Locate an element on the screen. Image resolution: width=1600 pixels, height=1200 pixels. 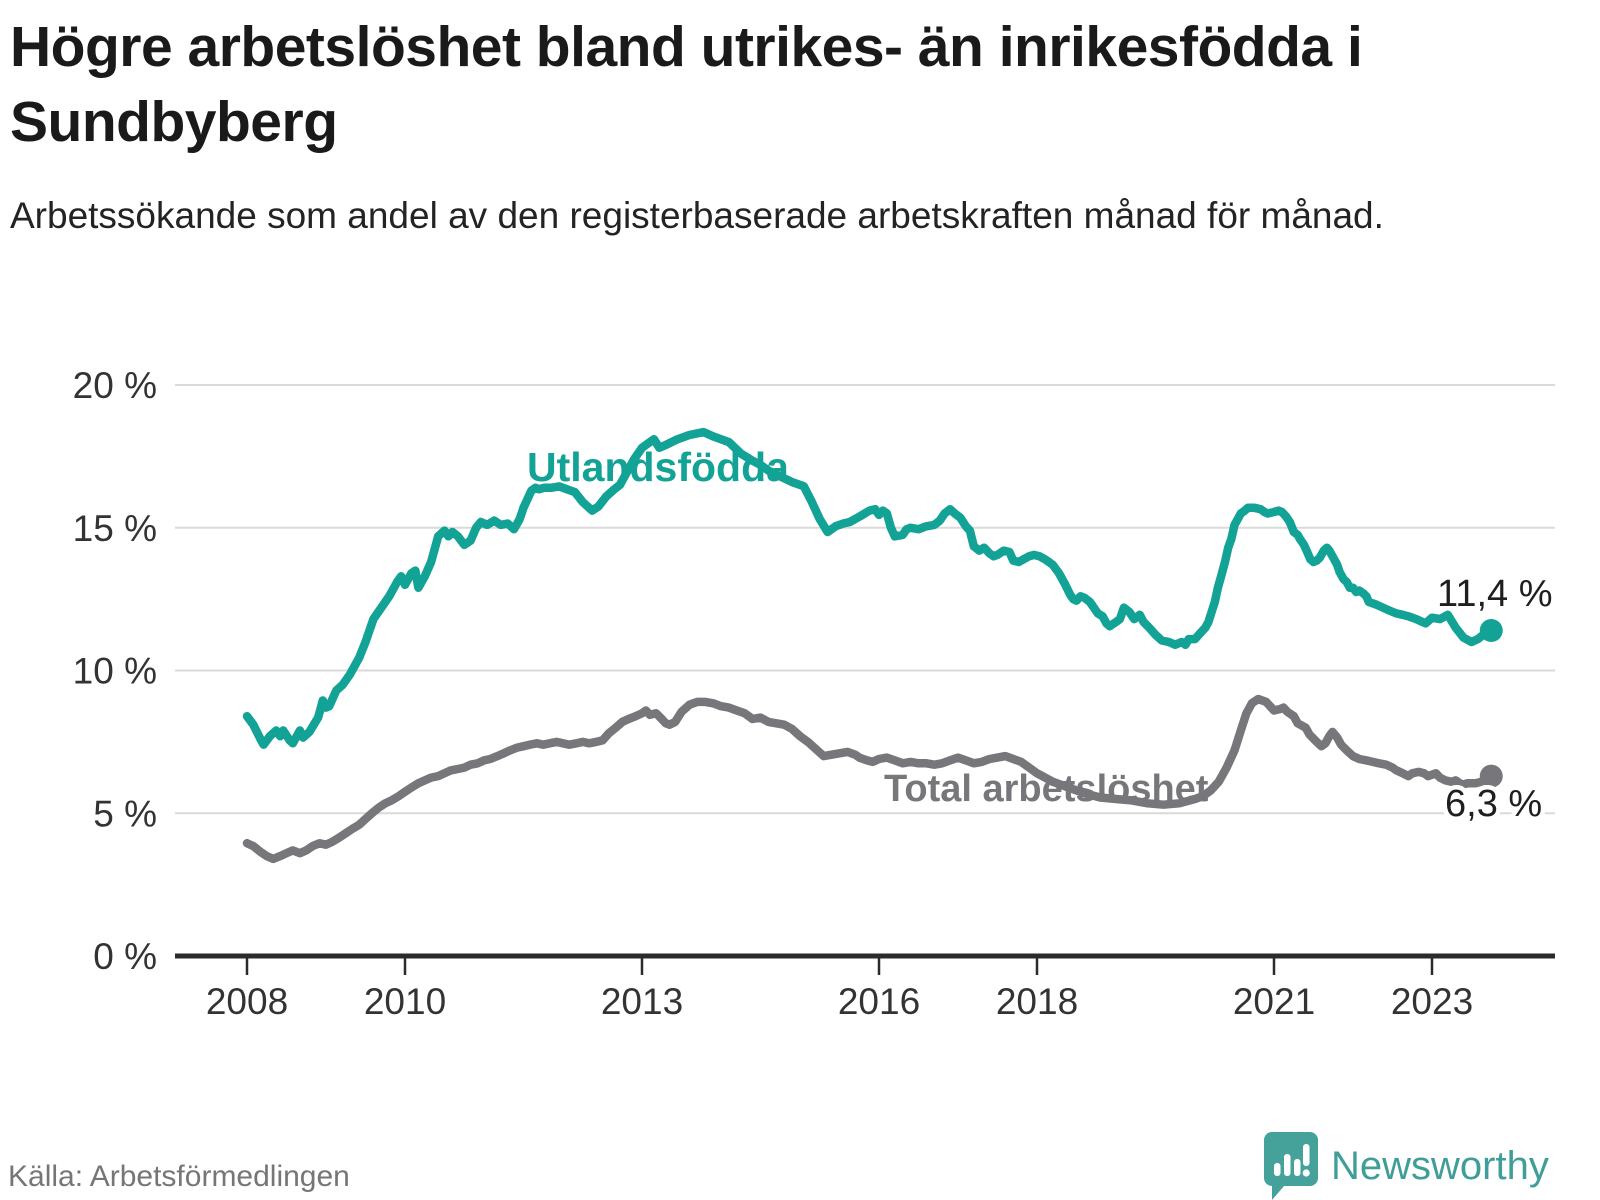
y-axis-tick-label: 15 % is located at coordinates (115, 528).